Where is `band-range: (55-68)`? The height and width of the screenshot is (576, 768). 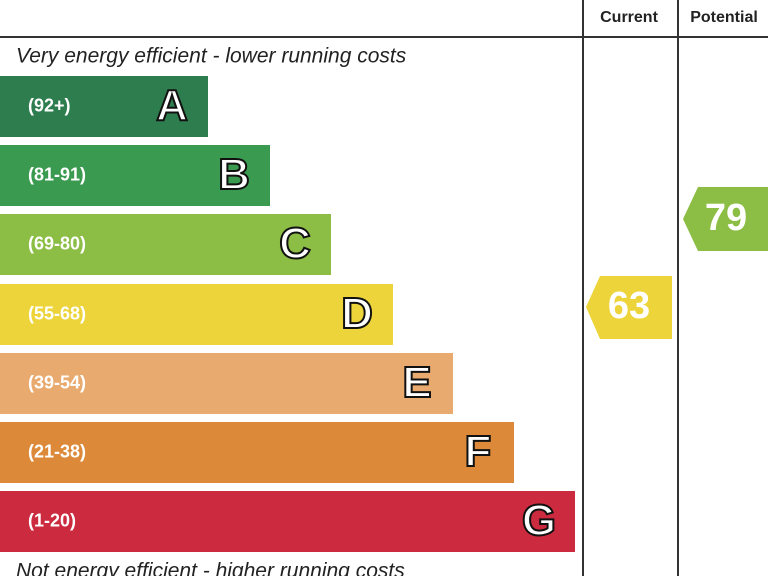
band-range: (55-68) is located at coordinates (57, 313).